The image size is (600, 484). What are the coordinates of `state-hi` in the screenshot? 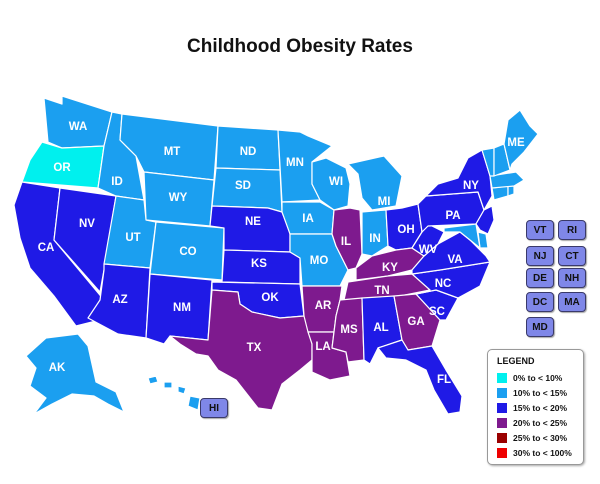 It's located at (174, 393).